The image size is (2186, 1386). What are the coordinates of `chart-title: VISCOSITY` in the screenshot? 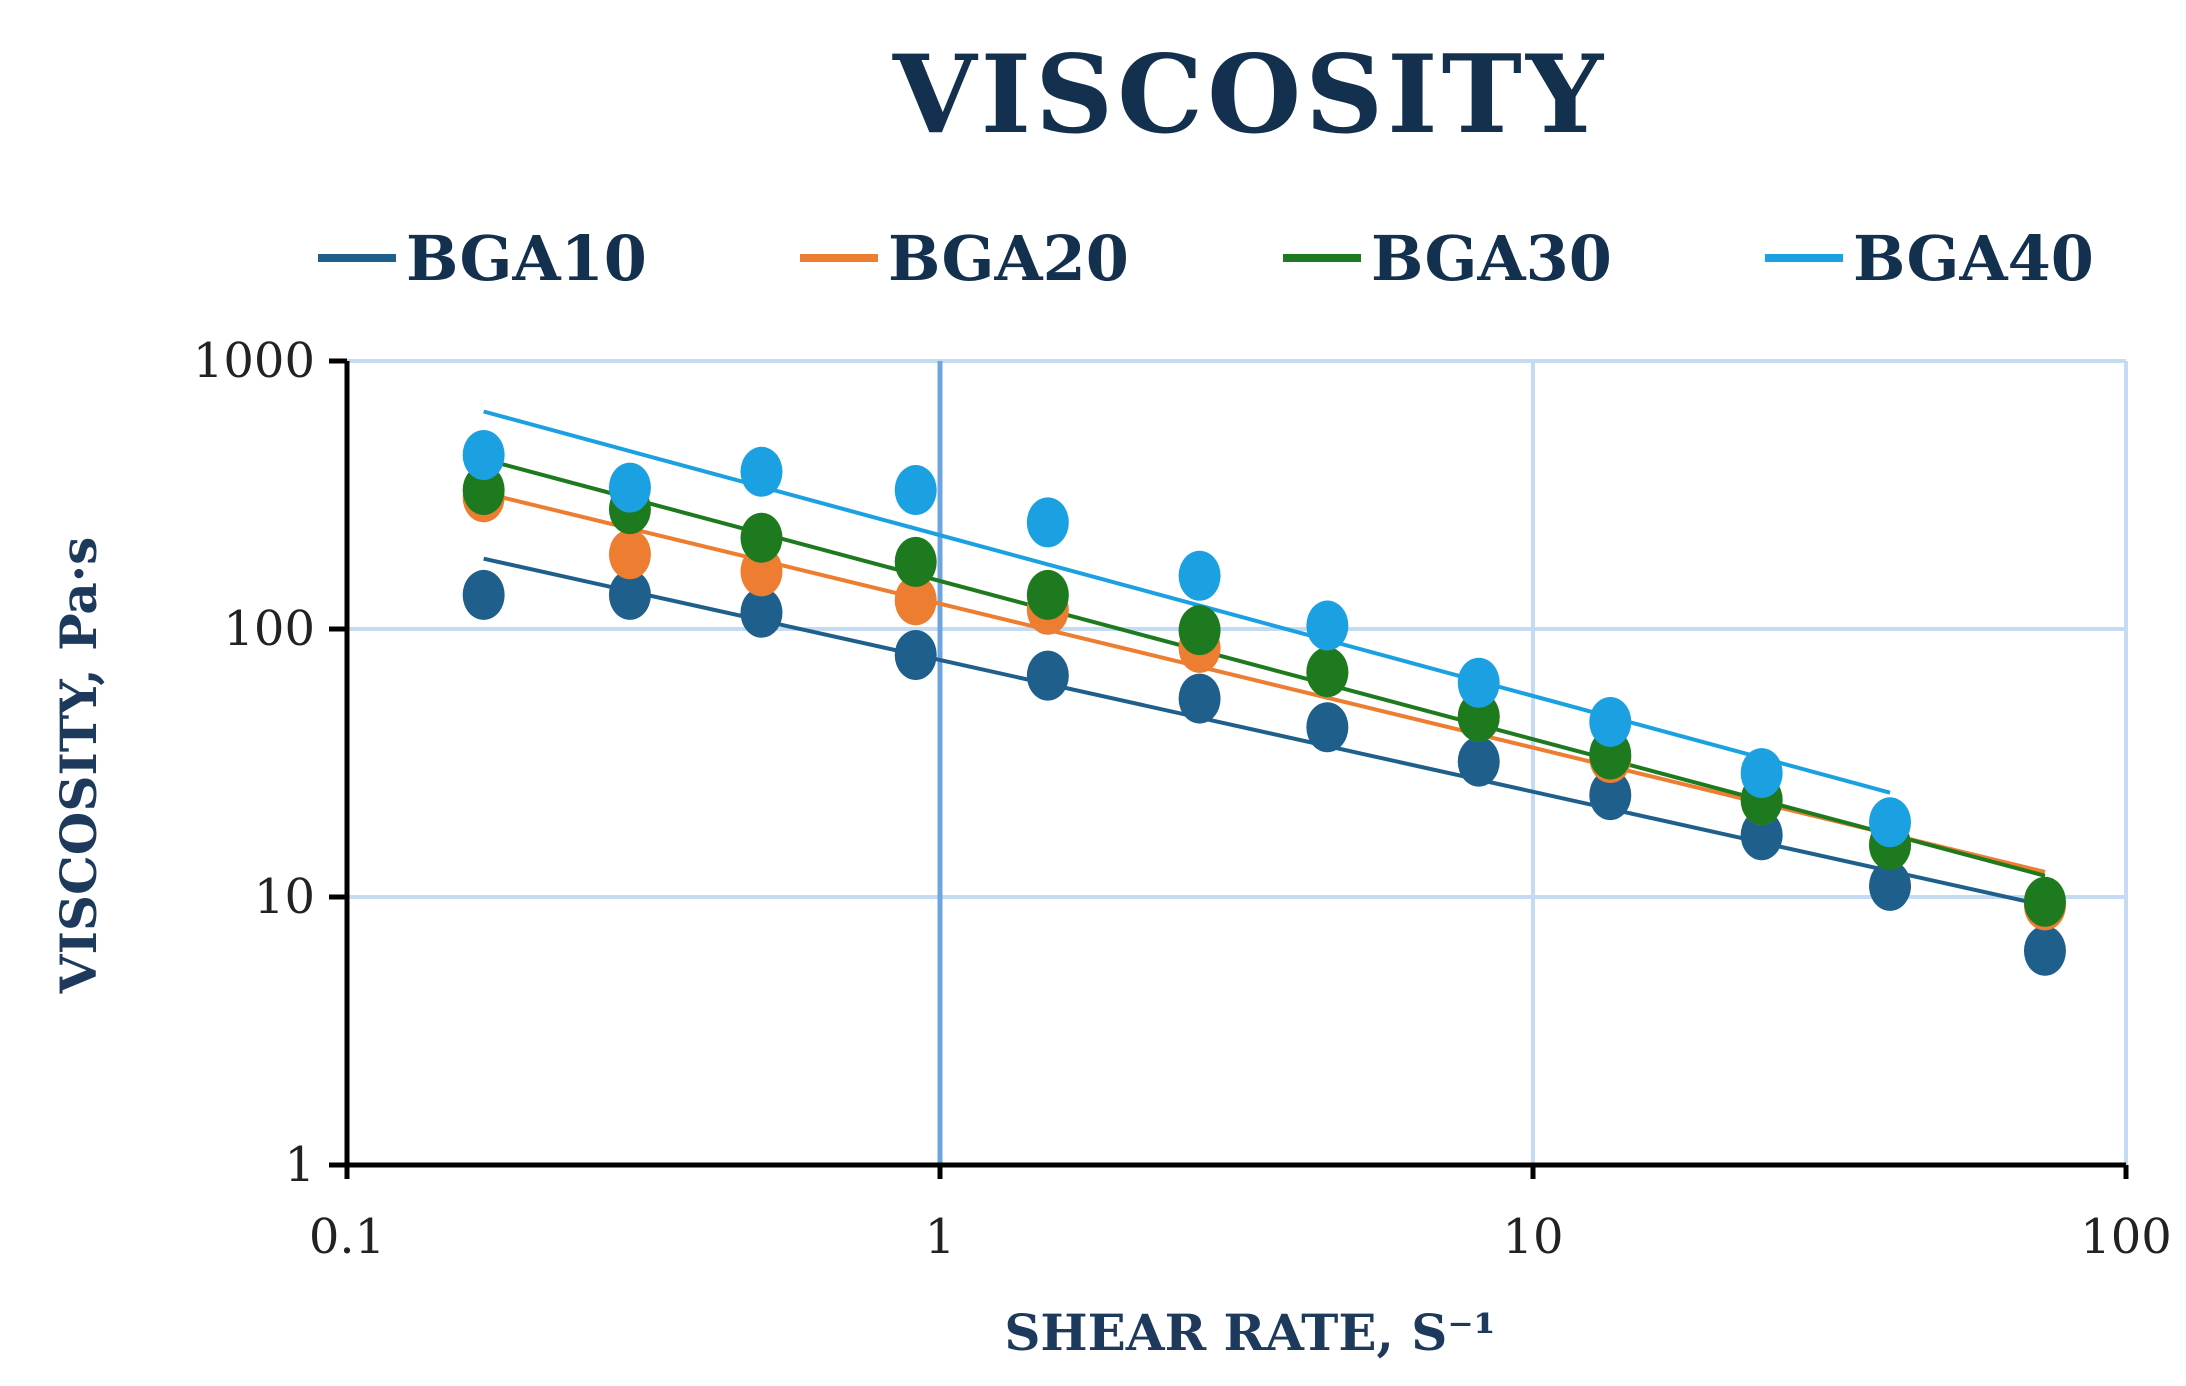 It's located at (1249, 95).